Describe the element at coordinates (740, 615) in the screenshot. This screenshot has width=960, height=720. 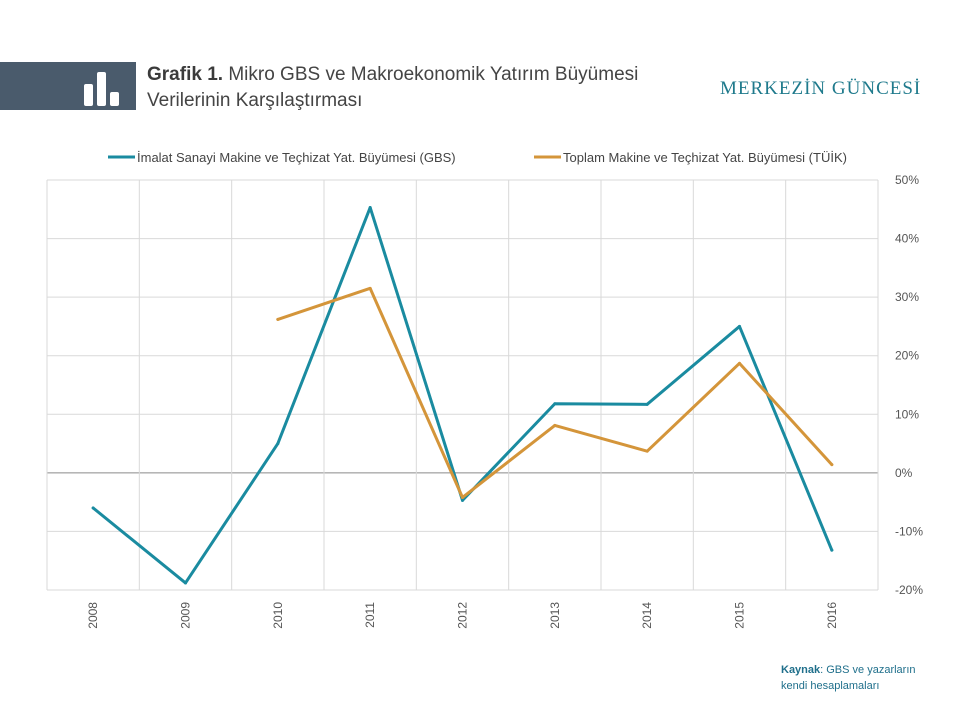
I see `x-tick-label: 2015` at that location.